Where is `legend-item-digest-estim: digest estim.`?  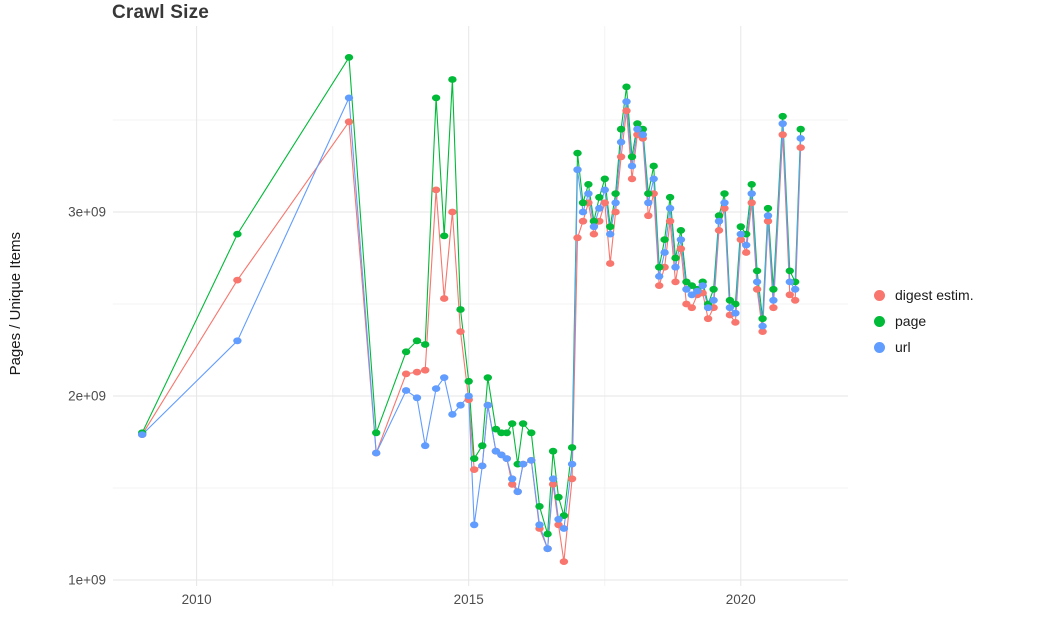 legend-item-digest-estim: digest estim. is located at coordinates (924, 295).